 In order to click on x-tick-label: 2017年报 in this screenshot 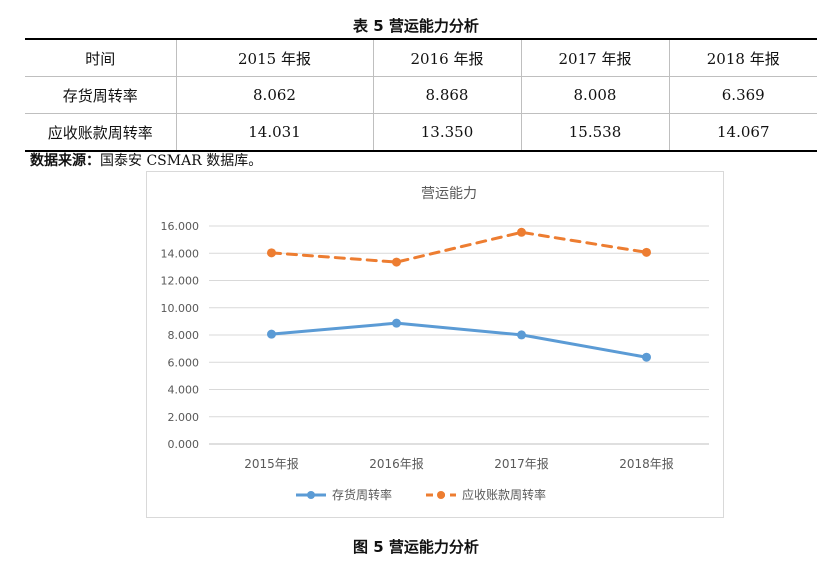, I will do `click(521, 463)`.